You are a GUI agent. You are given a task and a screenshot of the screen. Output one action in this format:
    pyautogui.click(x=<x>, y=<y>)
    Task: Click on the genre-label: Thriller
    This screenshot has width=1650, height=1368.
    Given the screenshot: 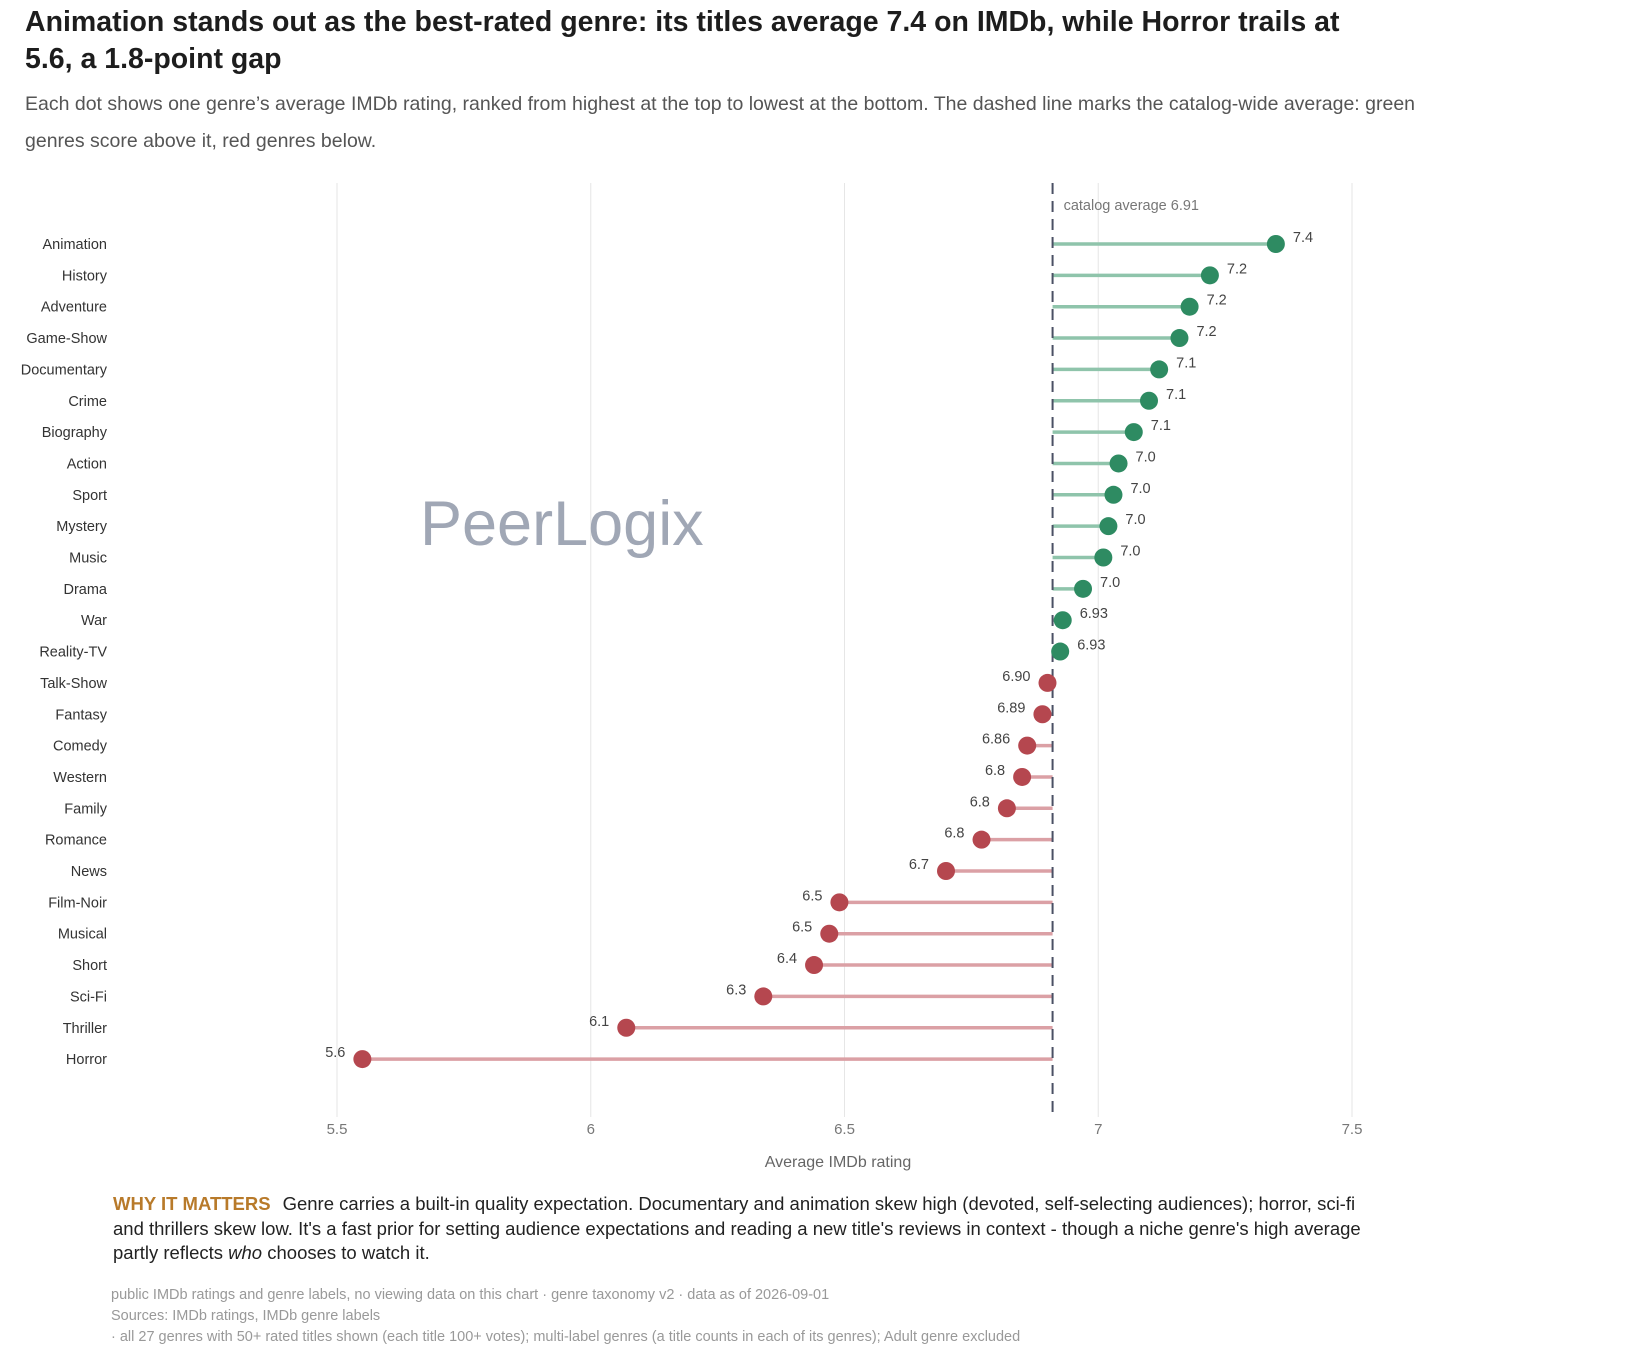 What is the action you would take?
    pyautogui.click(x=85, y=1029)
    